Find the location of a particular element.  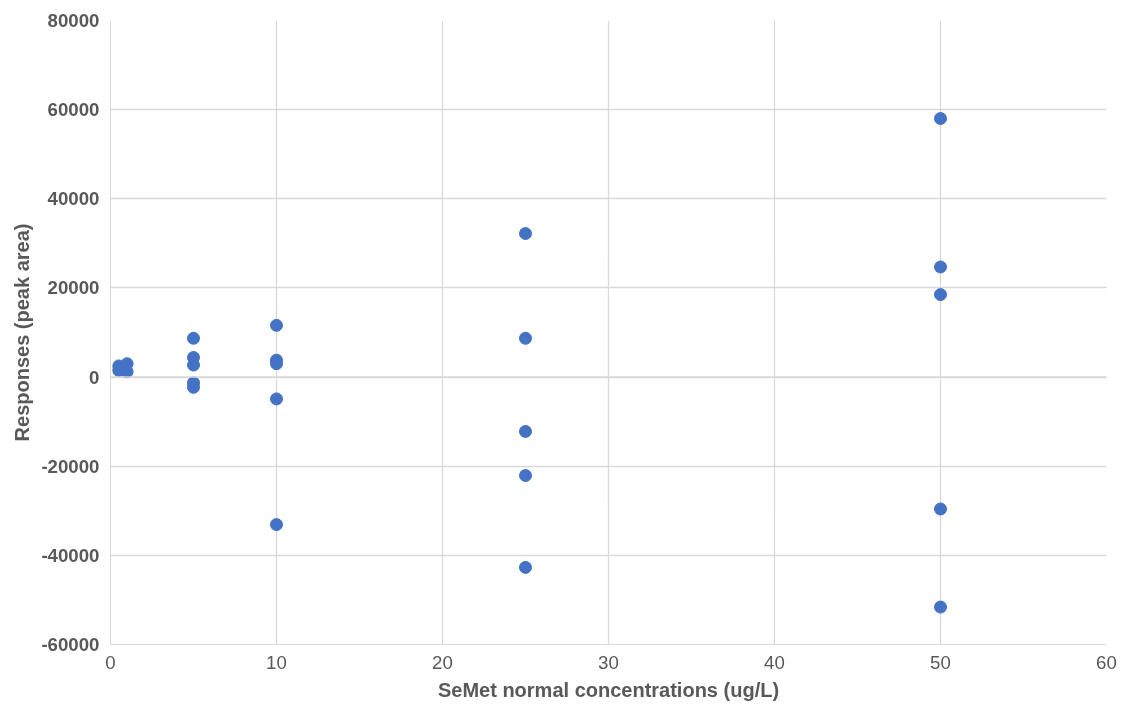

y-tick-label: -40000 is located at coordinates (70, 555).